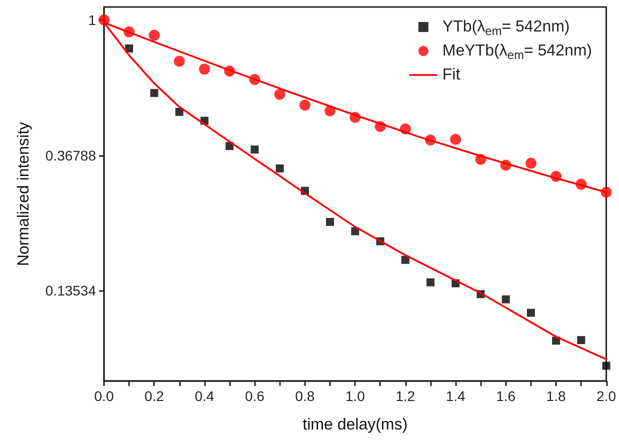  Describe the element at coordinates (154, 396) in the screenshot. I see `x-tick-label: 0.2` at that location.